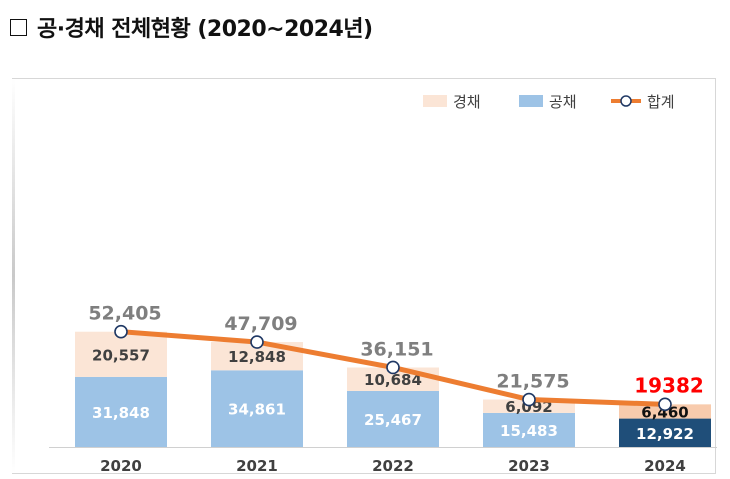 The width and height of the screenshot is (730, 479). What do you see at coordinates (529, 466) in the screenshot?
I see `x-tick-2023: 2023` at bounding box center [529, 466].